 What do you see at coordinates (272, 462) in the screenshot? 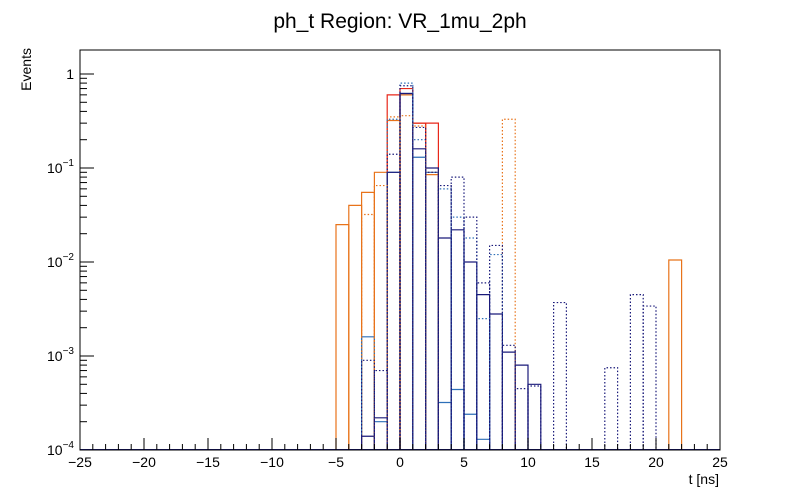
I see `x-tick-label: −10` at bounding box center [272, 462].